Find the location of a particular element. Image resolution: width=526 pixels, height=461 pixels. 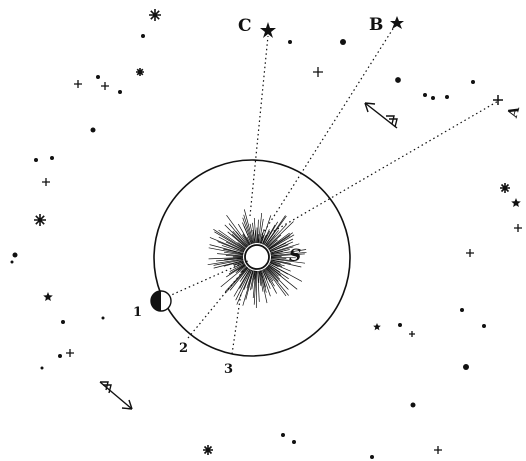

position-1-label: 1 is located at coordinates (137, 312).